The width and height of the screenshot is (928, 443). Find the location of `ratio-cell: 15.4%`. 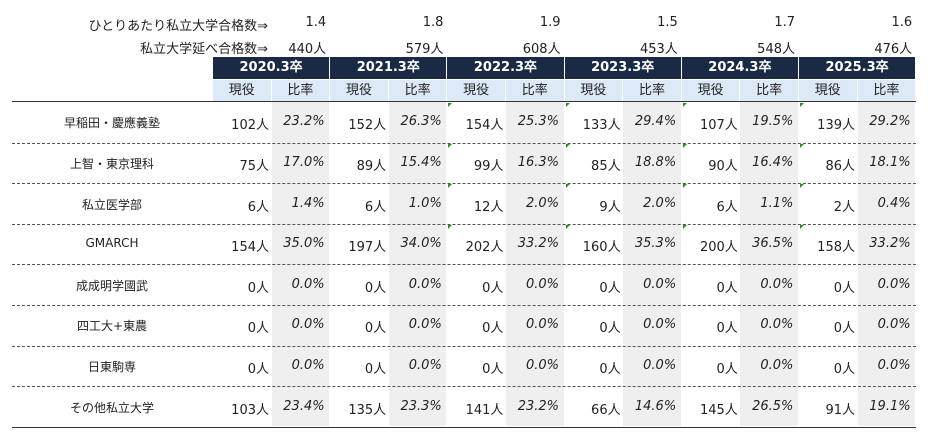

ratio-cell: 15.4% is located at coordinates (421, 162).